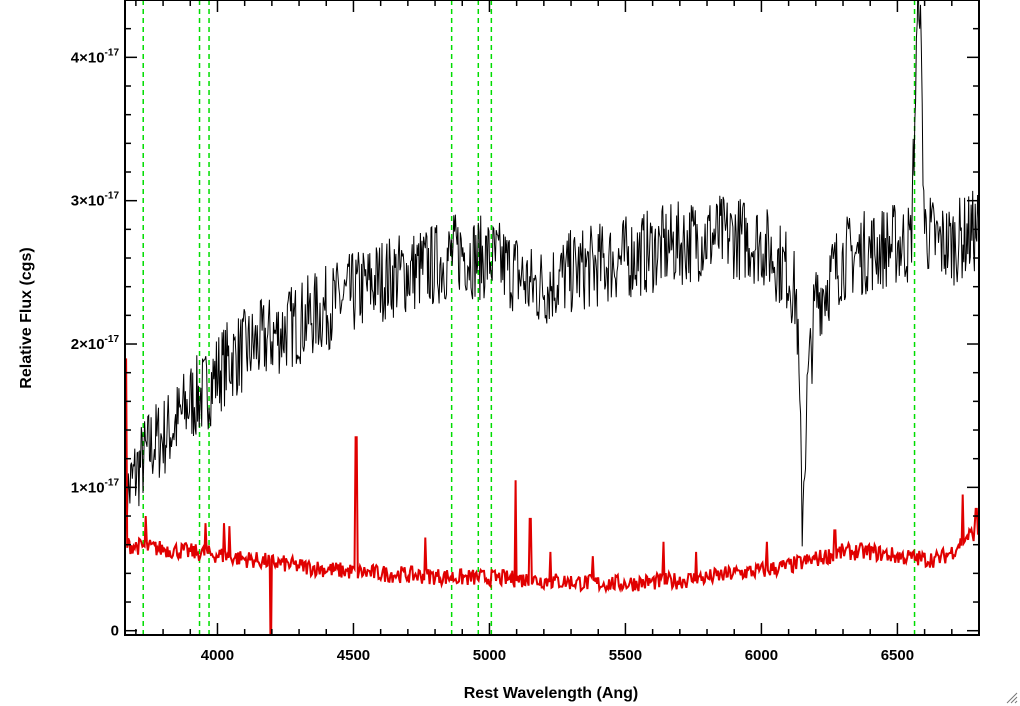 The height and width of the screenshot is (706, 1020). I want to click on x-tick-label: 4000, so click(217, 655).